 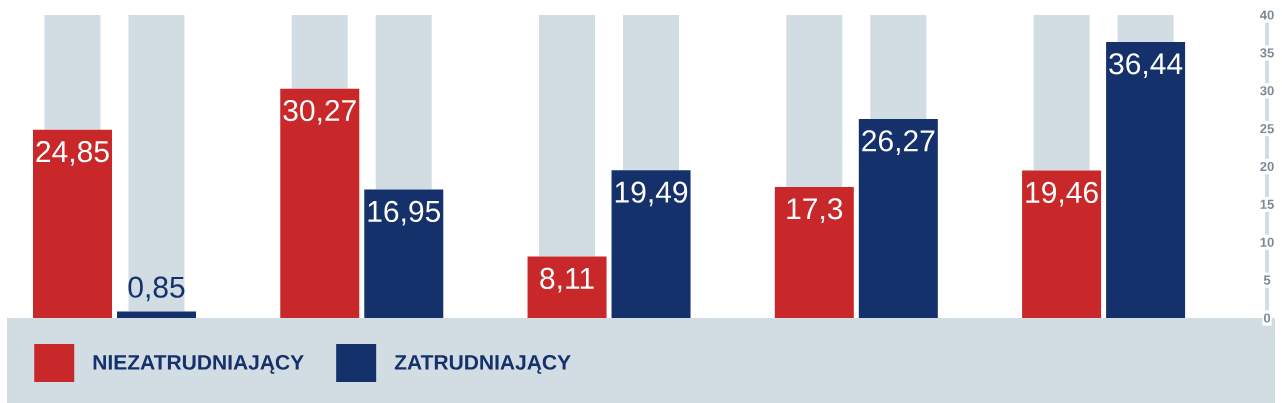 What do you see at coordinates (72, 153) in the screenshot?
I see `data-label: 24,85` at bounding box center [72, 153].